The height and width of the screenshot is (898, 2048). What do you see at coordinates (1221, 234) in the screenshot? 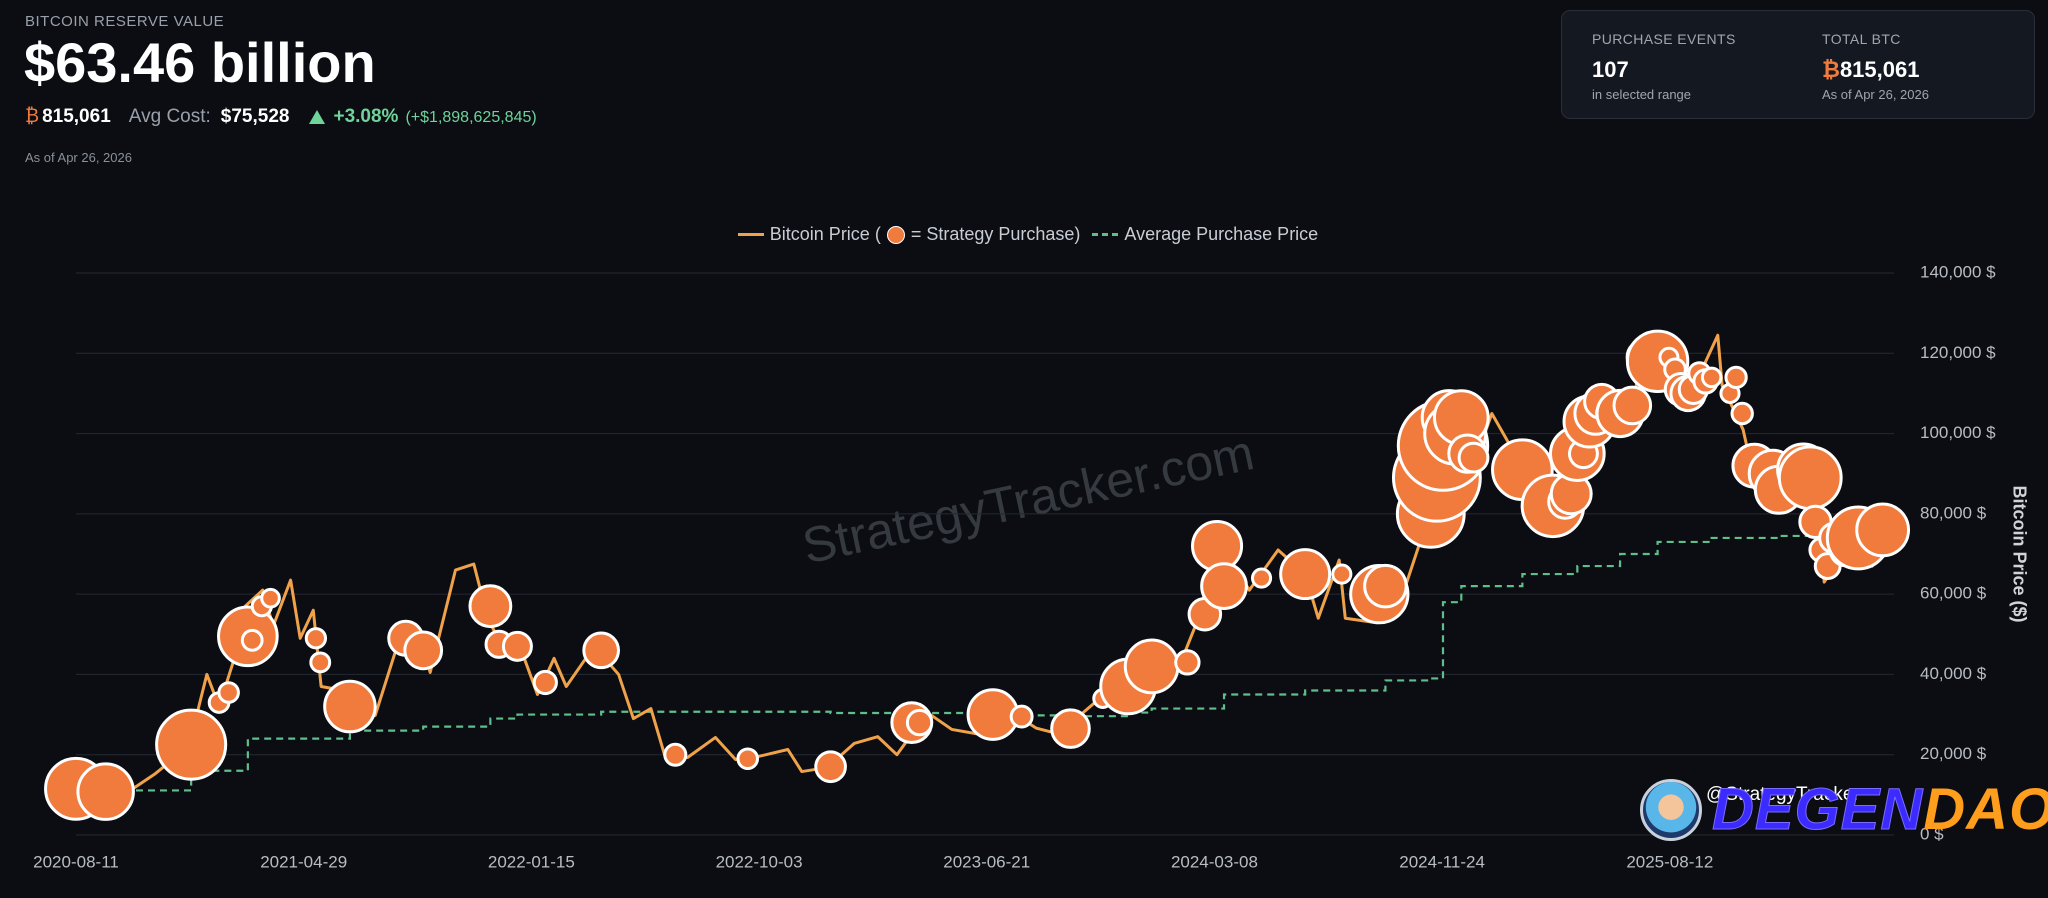
I see `legend-label: Average Purchase Price` at bounding box center [1221, 234].